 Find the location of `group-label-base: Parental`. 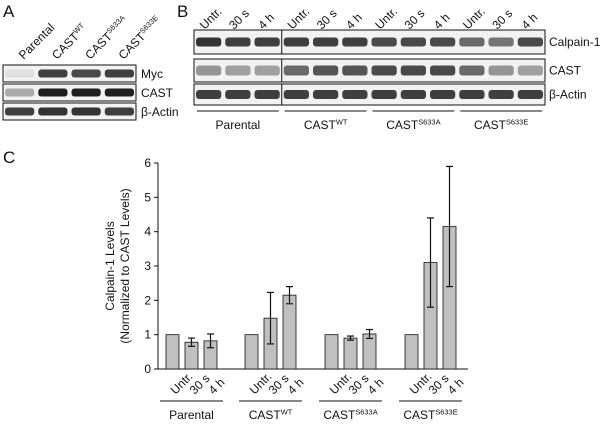

group-label-base: Parental is located at coordinates (191, 415).